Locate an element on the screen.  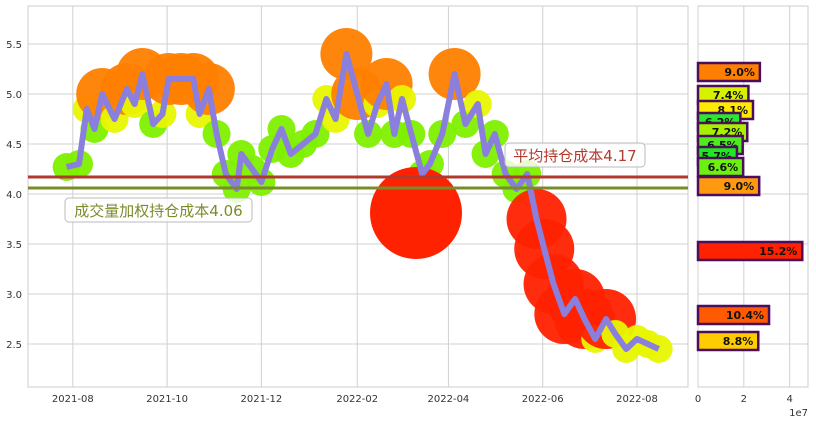
y-tick-label: 2.5 is located at coordinates (14, 345).